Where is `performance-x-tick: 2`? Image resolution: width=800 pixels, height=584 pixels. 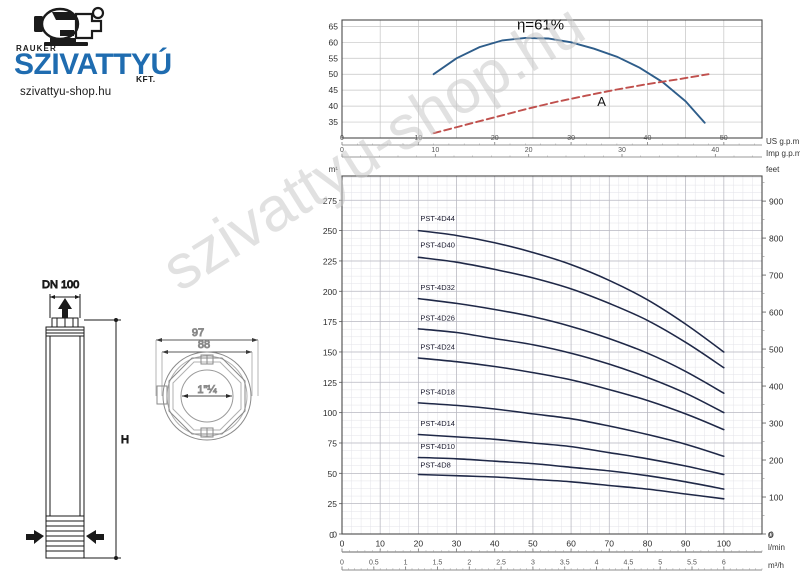 performance-x-tick: 2 is located at coordinates (469, 563).